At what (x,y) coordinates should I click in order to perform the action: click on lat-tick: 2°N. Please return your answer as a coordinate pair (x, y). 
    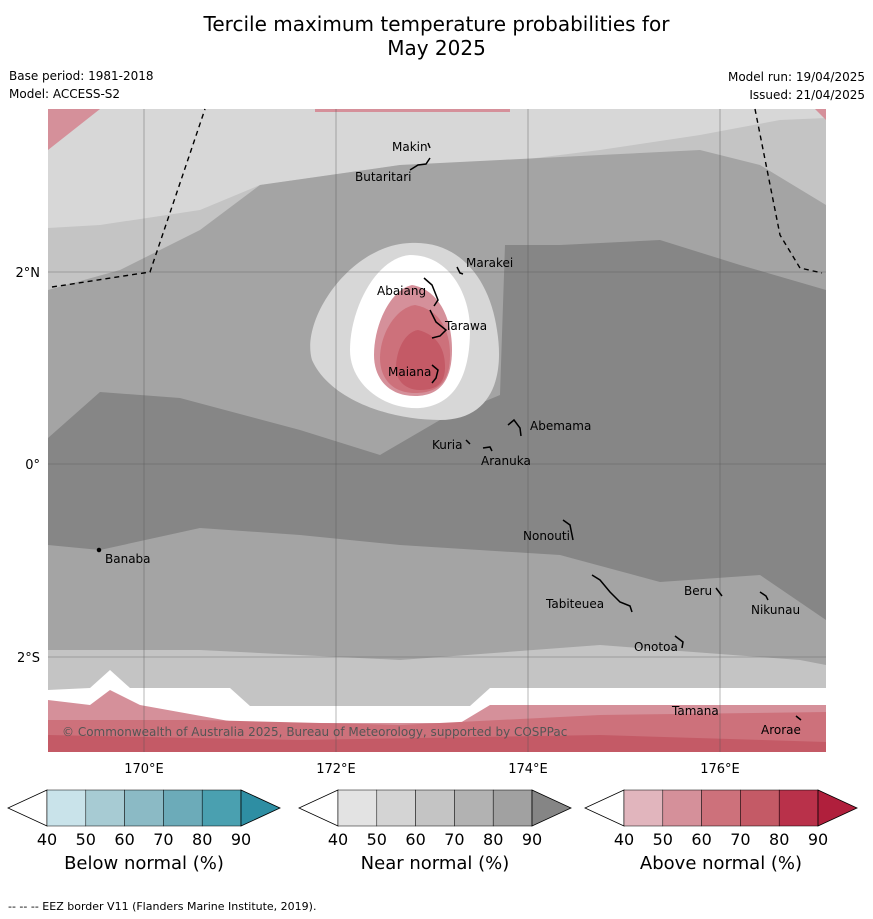
    Looking at the image, I should click on (28, 273).